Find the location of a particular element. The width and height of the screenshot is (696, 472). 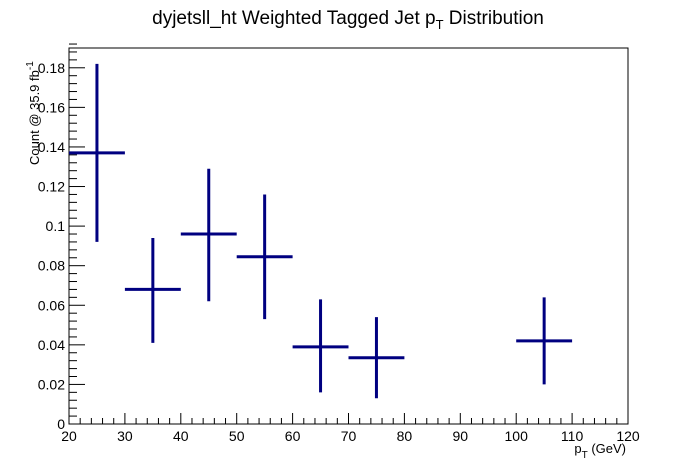

y-tick-label: 0.16 is located at coordinates (51, 107).